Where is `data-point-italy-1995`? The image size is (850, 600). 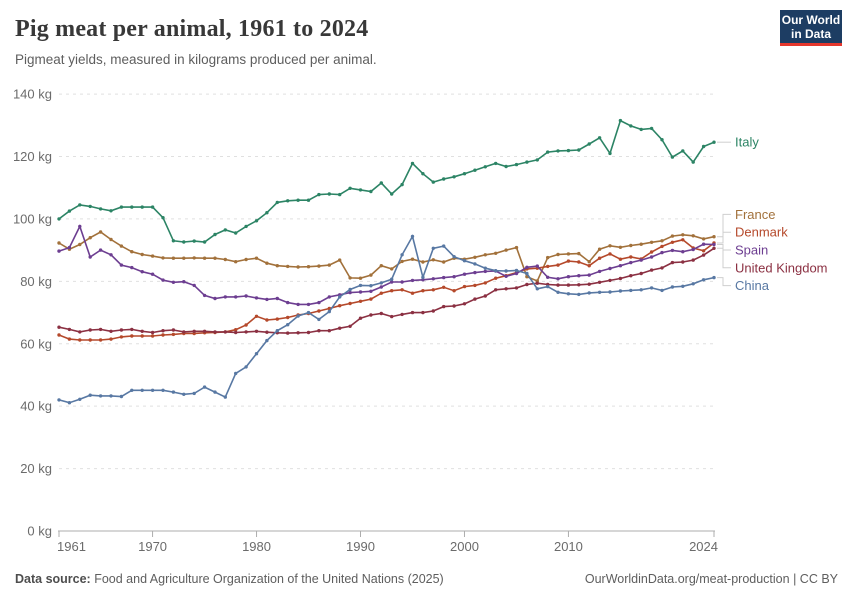 data-point-italy-1995 is located at coordinates (412, 163).